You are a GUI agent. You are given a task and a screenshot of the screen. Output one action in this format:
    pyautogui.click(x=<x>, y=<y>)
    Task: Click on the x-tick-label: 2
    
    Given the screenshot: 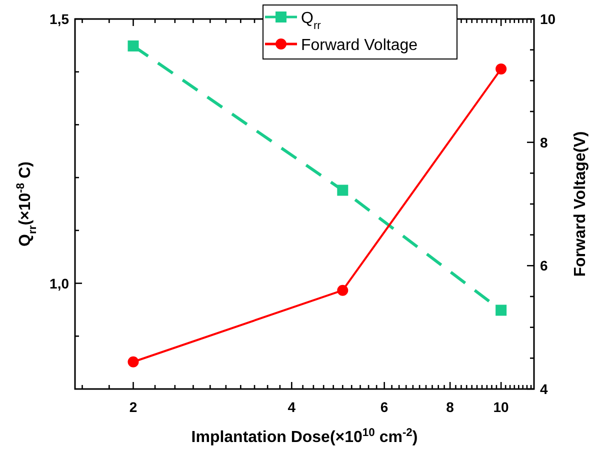 What is the action you would take?
    pyautogui.click(x=133, y=407)
    